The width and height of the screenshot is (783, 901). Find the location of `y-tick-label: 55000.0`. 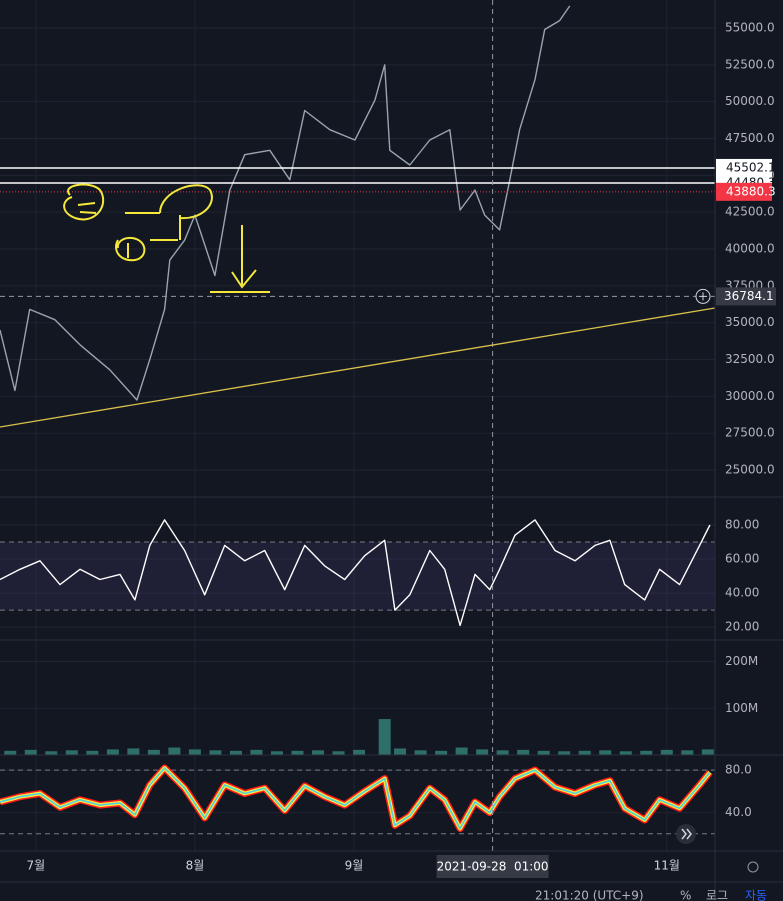

y-tick-label: 55000.0 is located at coordinates (750, 27).